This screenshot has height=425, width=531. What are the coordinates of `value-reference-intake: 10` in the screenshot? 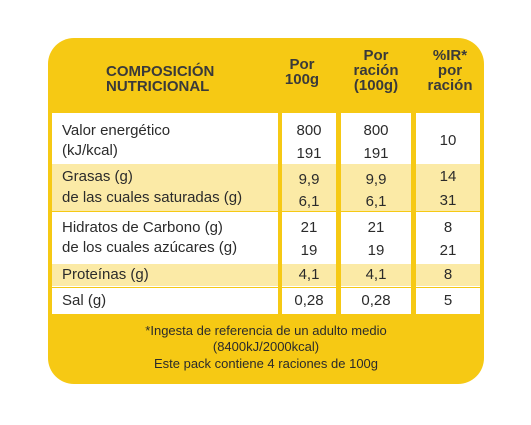 It's located at (448, 140).